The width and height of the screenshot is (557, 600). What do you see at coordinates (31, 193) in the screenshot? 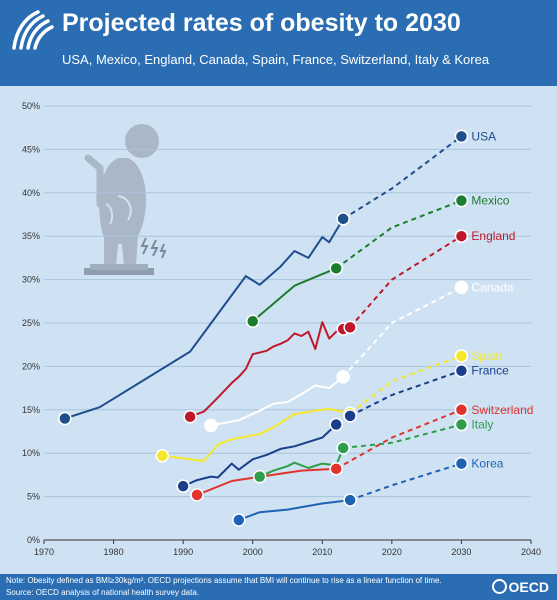
I see `y-tick-label: 40%` at bounding box center [31, 193].